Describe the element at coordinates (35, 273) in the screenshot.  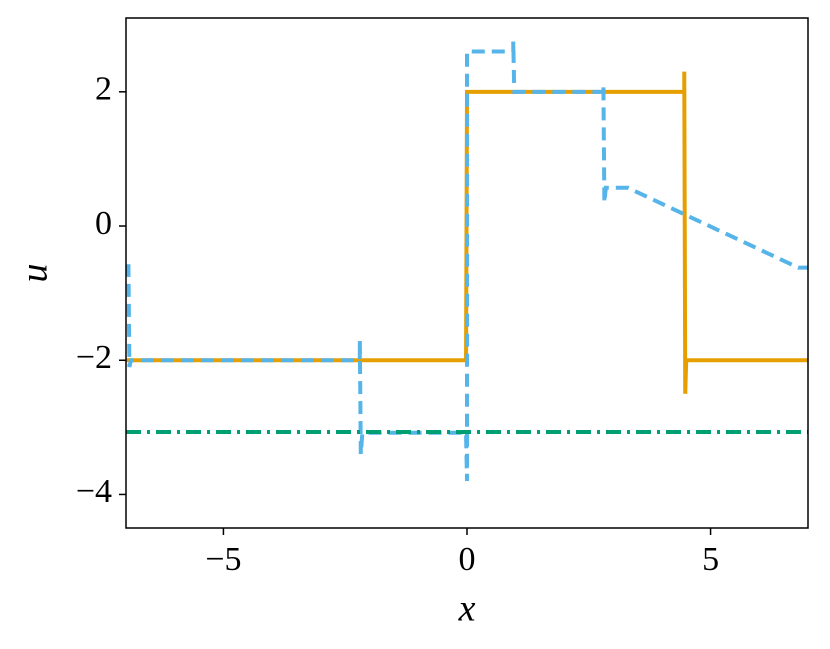
I see `y-axis-label: u` at that location.